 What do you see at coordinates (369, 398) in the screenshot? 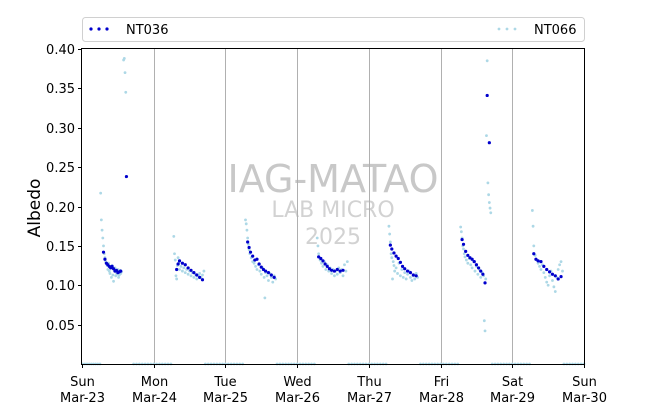
I see `x-tick-date-4: Mar-27` at bounding box center [369, 398].